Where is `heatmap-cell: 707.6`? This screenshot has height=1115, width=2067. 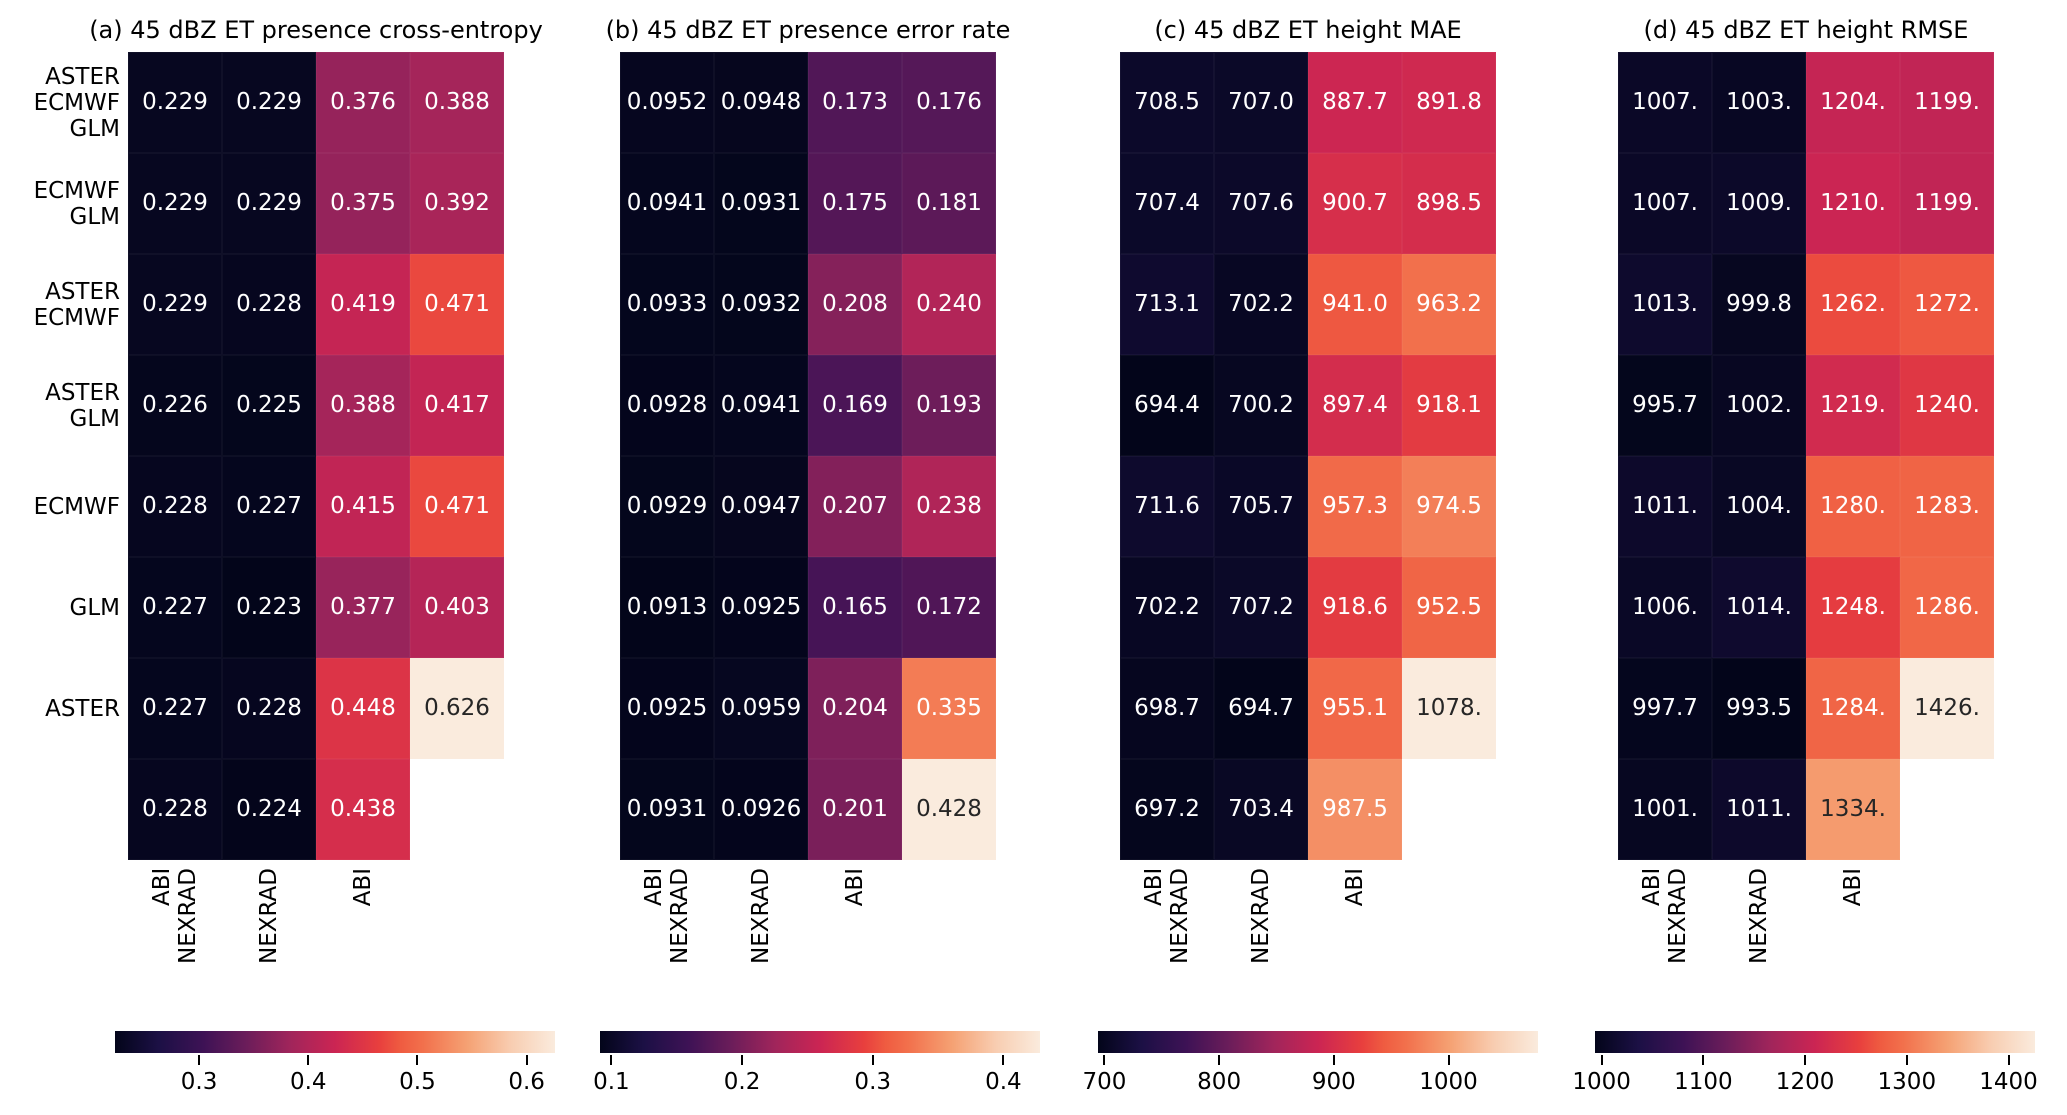
heatmap-cell: 707.6 is located at coordinates (1261, 203).